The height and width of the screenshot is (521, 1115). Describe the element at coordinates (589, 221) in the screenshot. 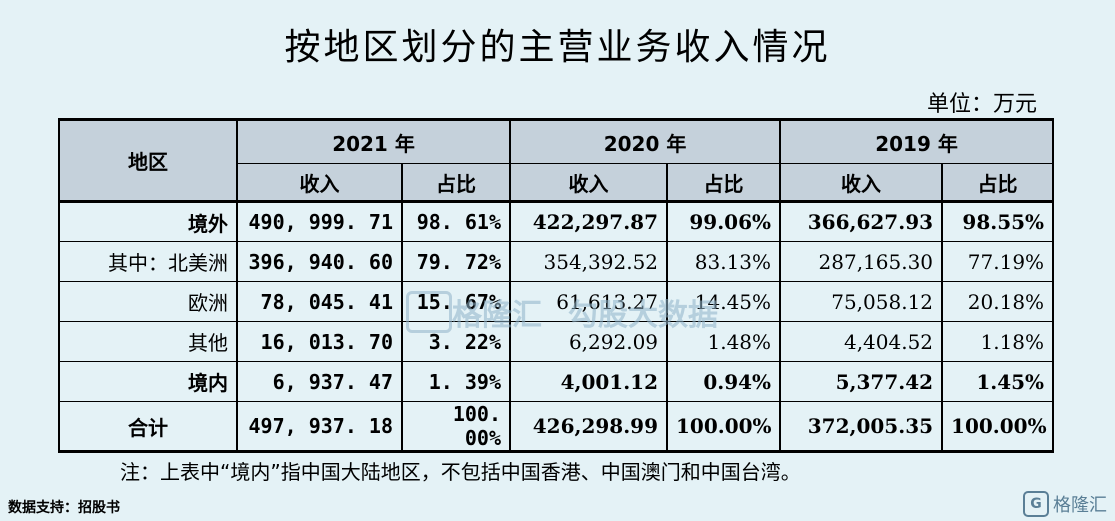

I see `income-2020-cell: 422,297.87` at that location.